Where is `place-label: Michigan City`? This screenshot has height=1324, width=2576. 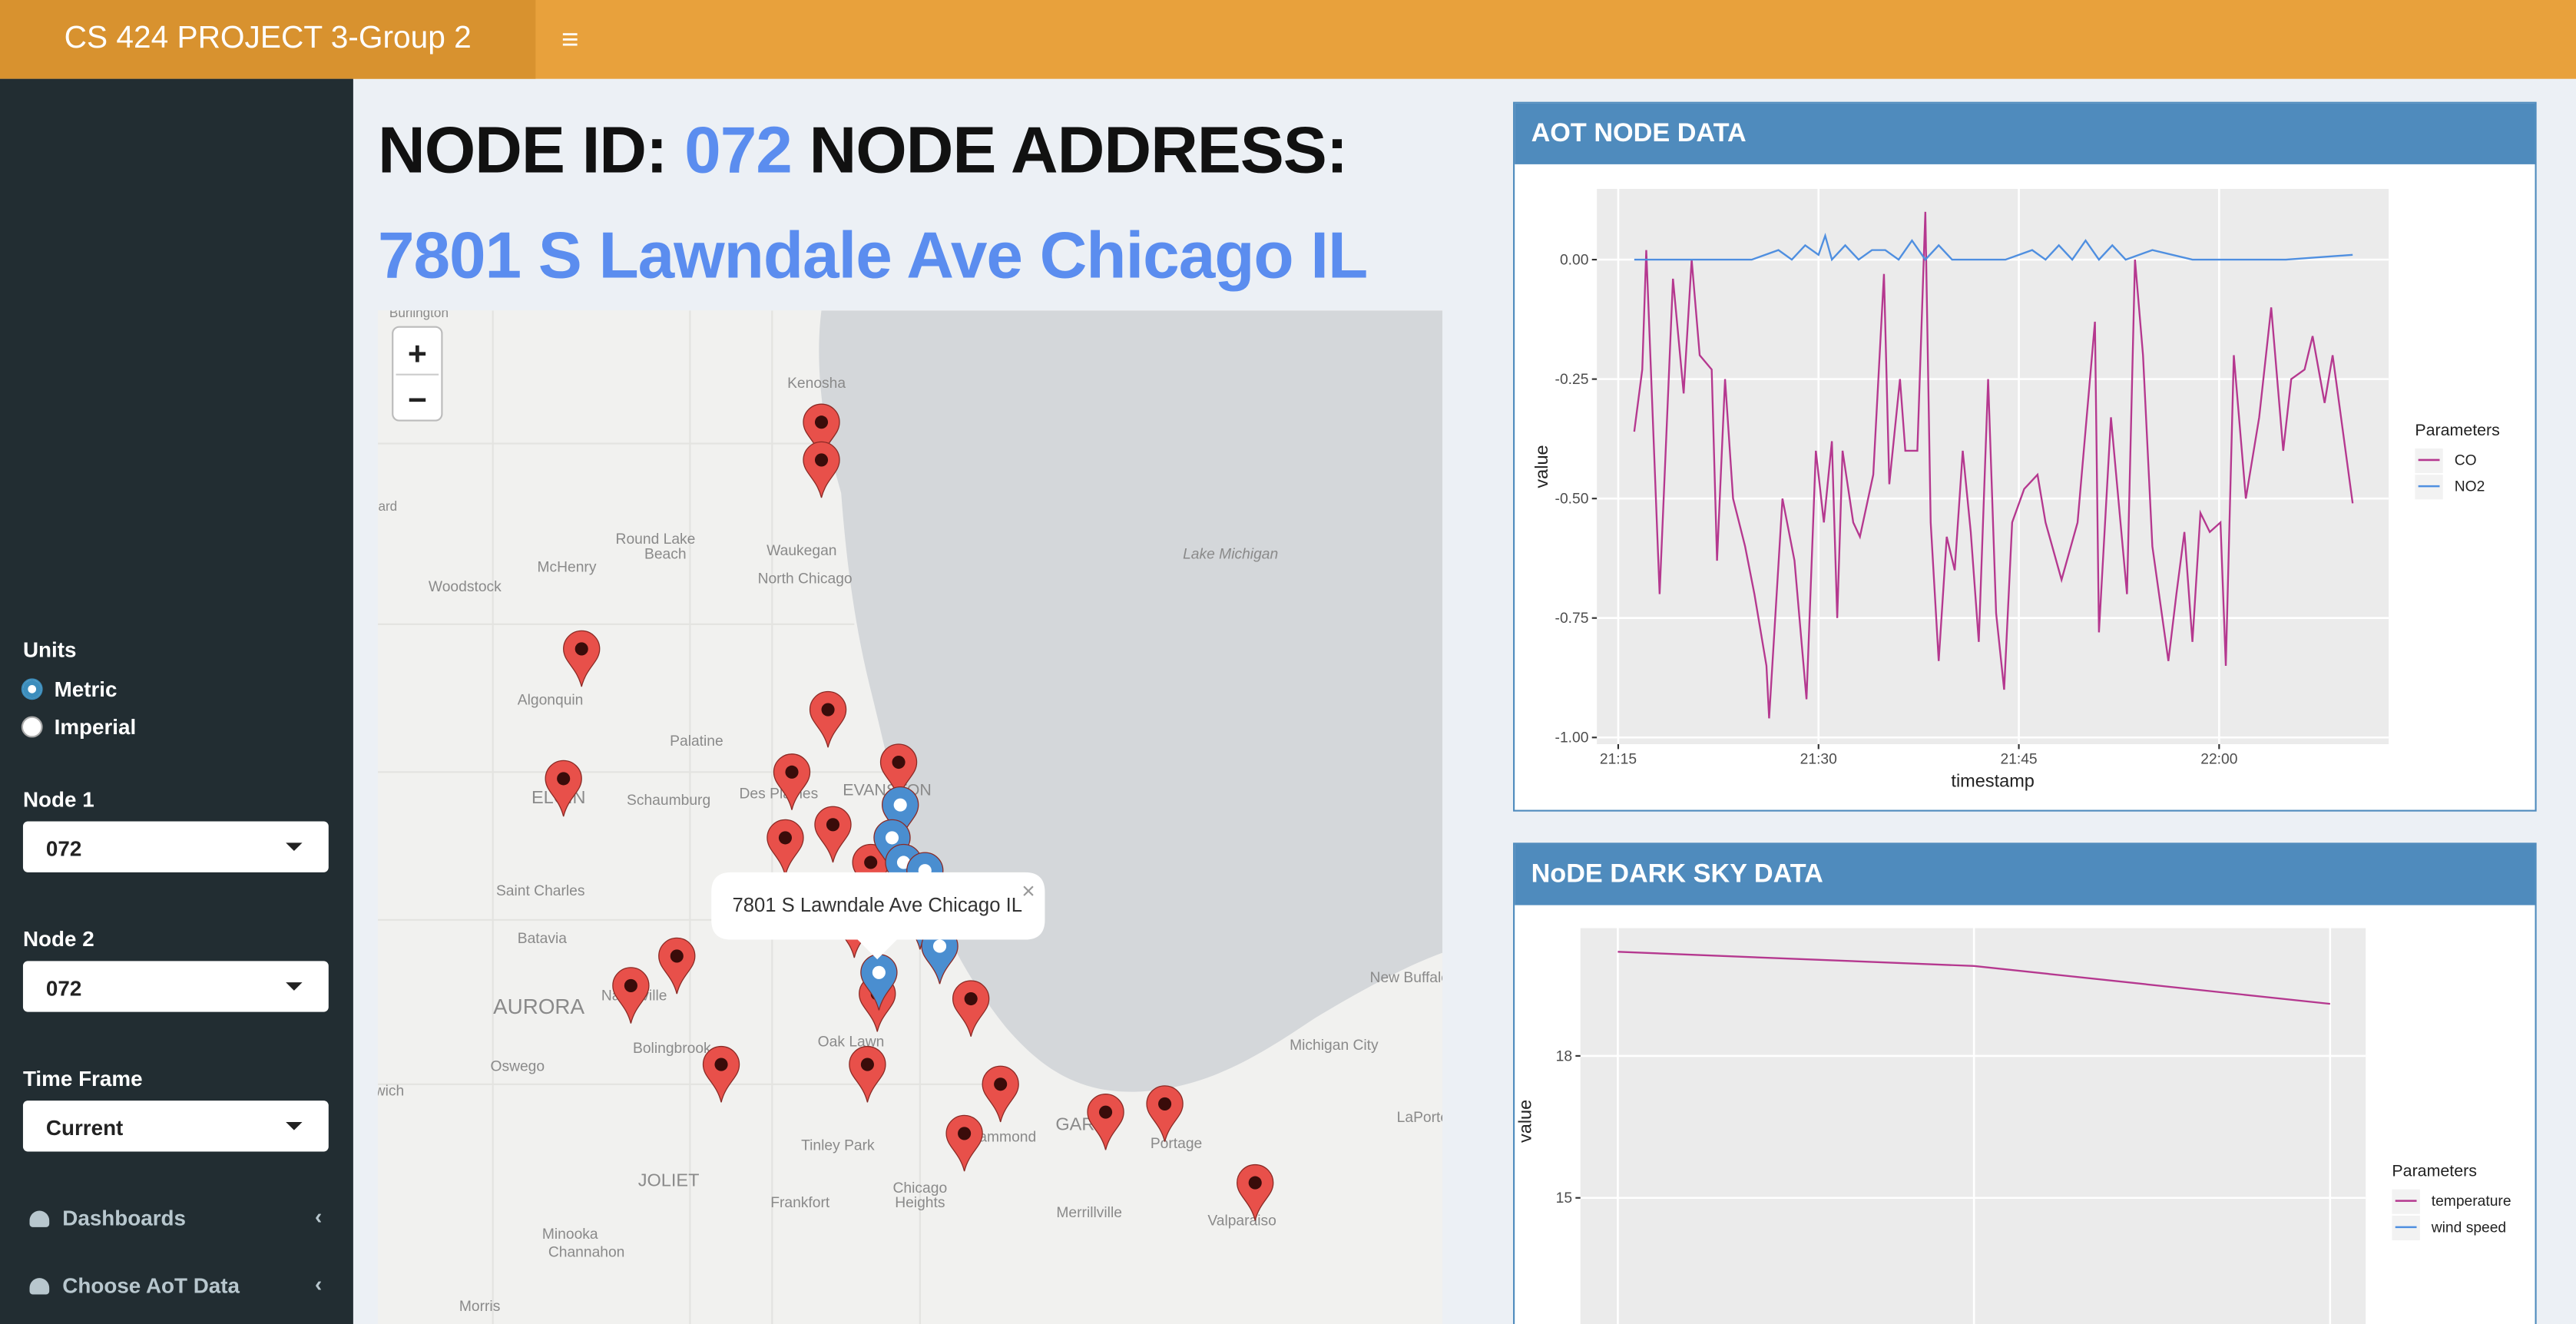 place-label: Michigan City is located at coordinates (1334, 1046).